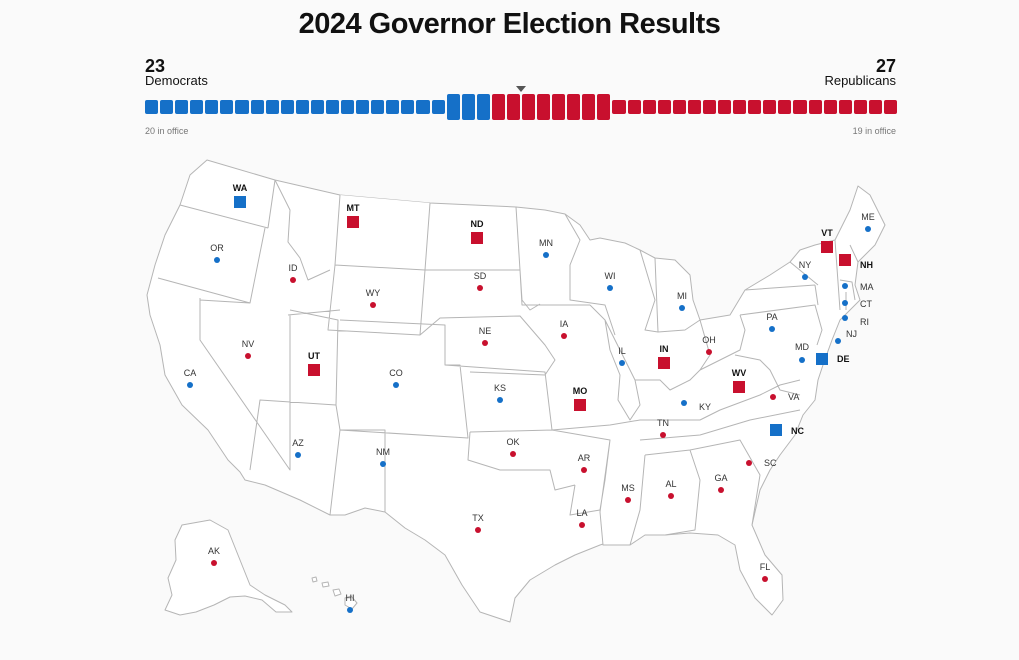  I want to click on state-fl: FL, so click(765, 572).